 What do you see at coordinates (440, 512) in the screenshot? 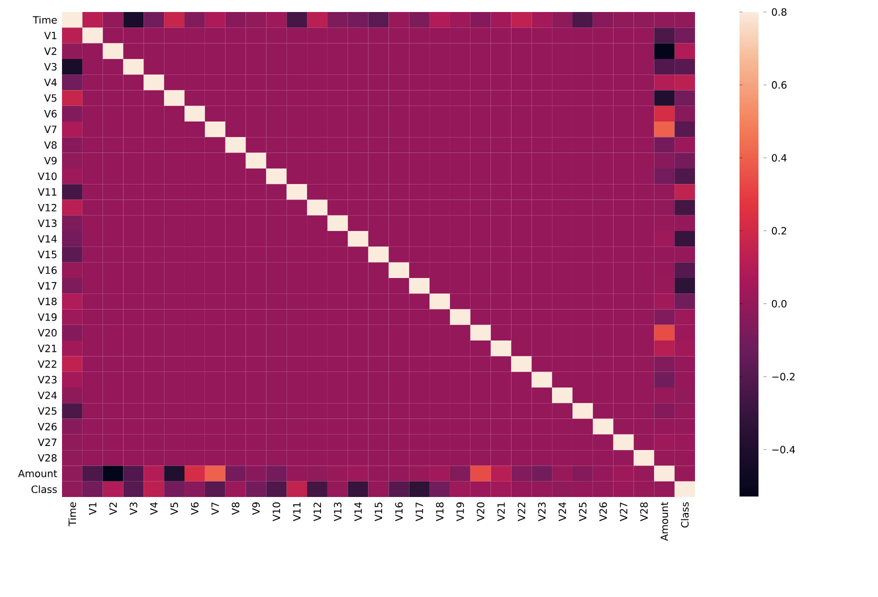
I see `x-tick-label: V18` at bounding box center [440, 512].